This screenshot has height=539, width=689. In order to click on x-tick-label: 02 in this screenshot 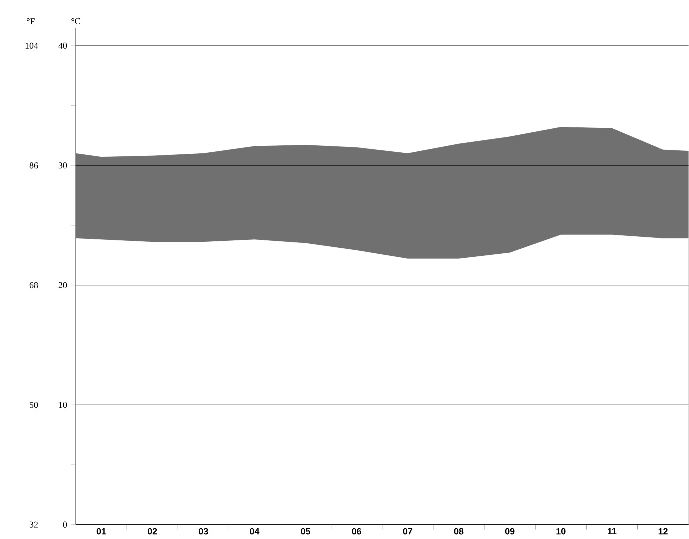, I will do `click(153, 531)`.